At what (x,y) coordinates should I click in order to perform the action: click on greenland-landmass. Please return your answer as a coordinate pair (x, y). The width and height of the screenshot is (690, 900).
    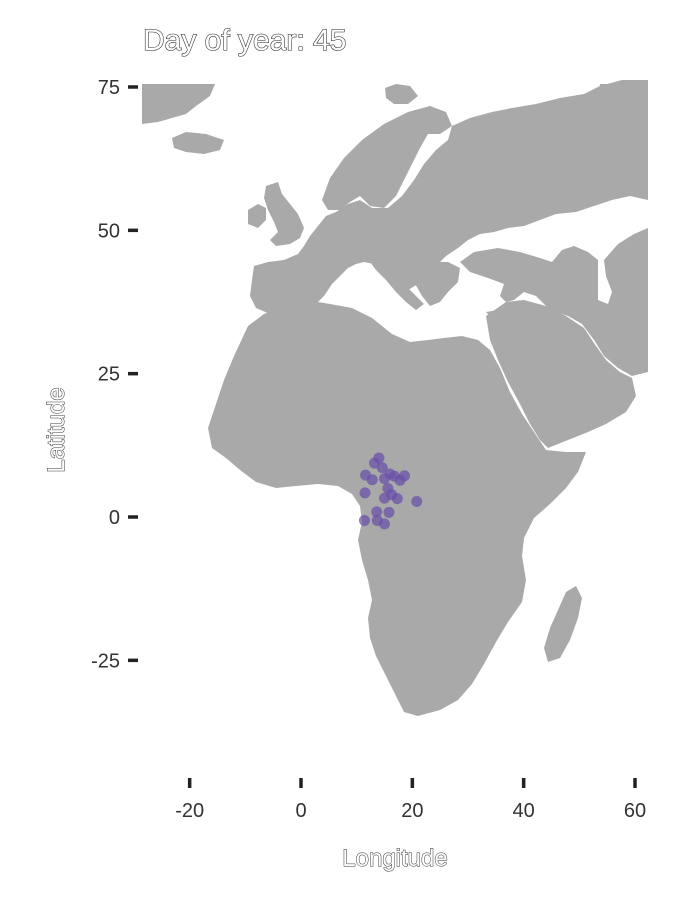
    Looking at the image, I should click on (178, 104).